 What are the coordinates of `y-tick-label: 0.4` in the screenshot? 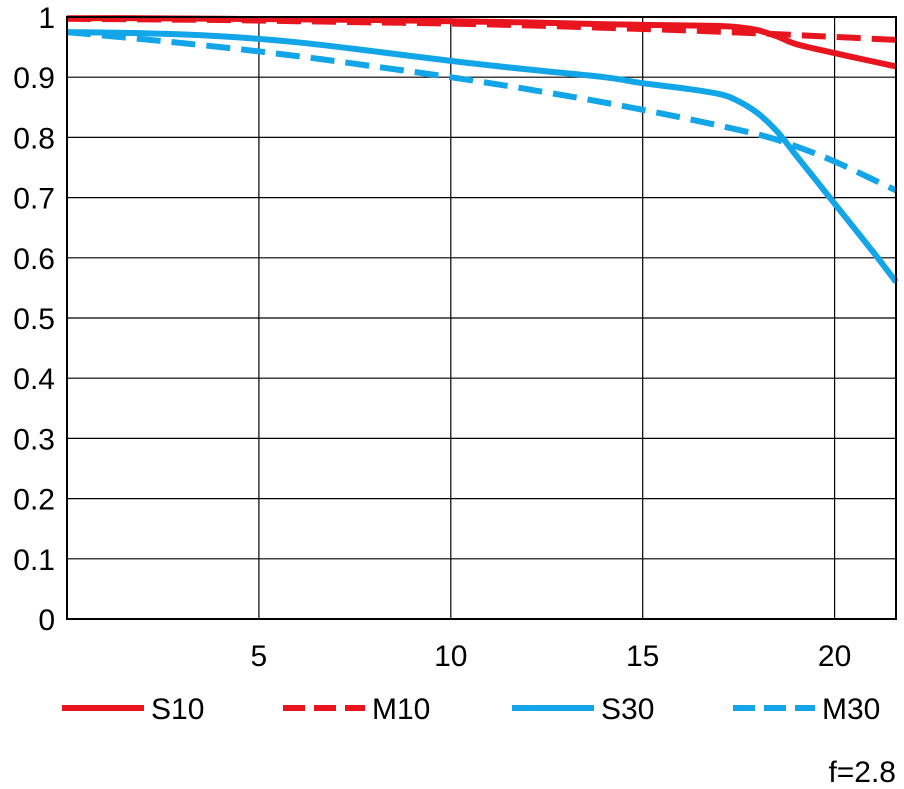 It's located at (34, 379).